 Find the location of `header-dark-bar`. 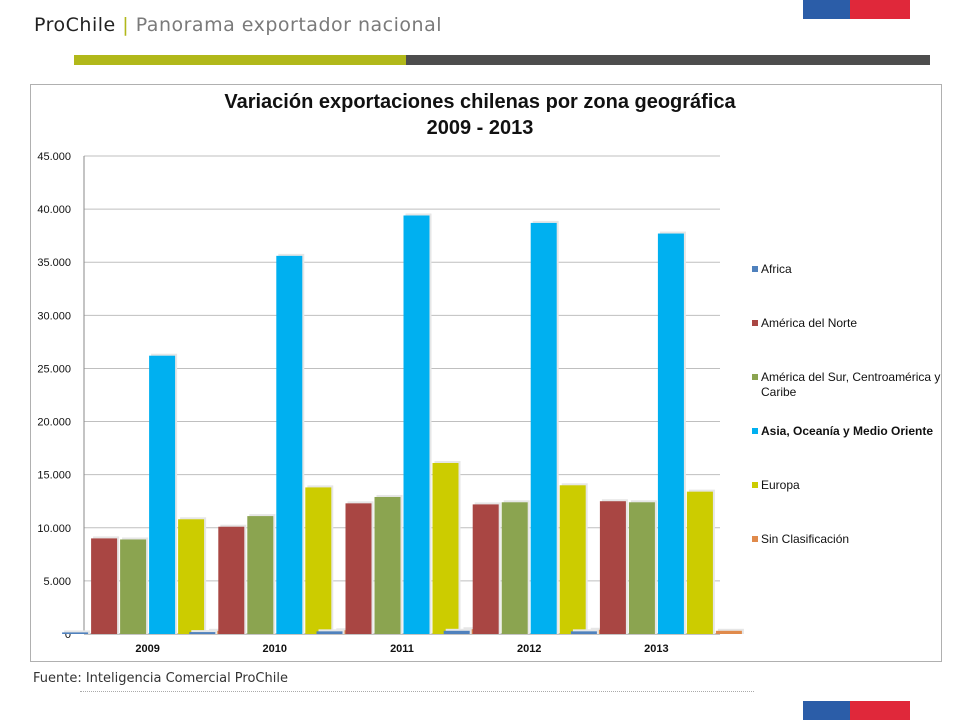

header-dark-bar is located at coordinates (668, 60).